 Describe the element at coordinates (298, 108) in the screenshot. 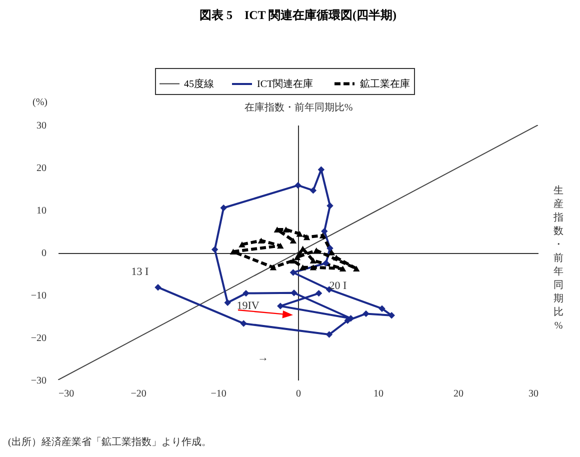

I see `y-axis-title: 在庫指数・前年同期比%` at that location.